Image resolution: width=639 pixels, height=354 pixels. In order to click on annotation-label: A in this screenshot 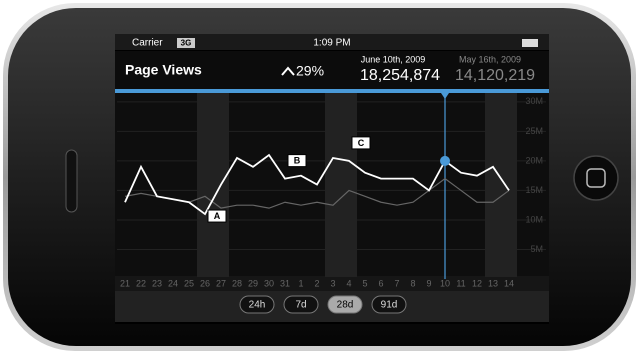, I will do `click(217, 216)`.